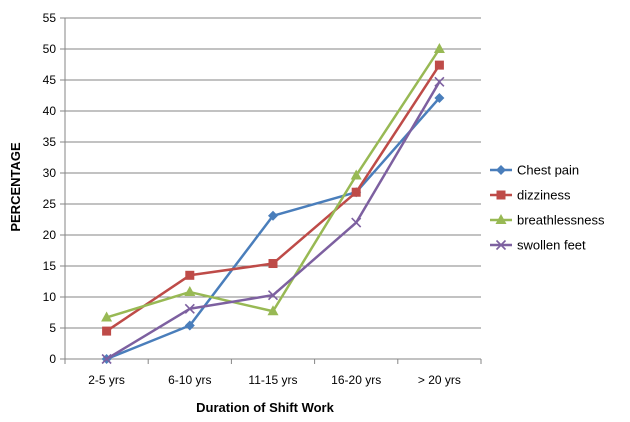  Describe the element at coordinates (50, 297) in the screenshot. I see `y-tick-label: 10` at that location.